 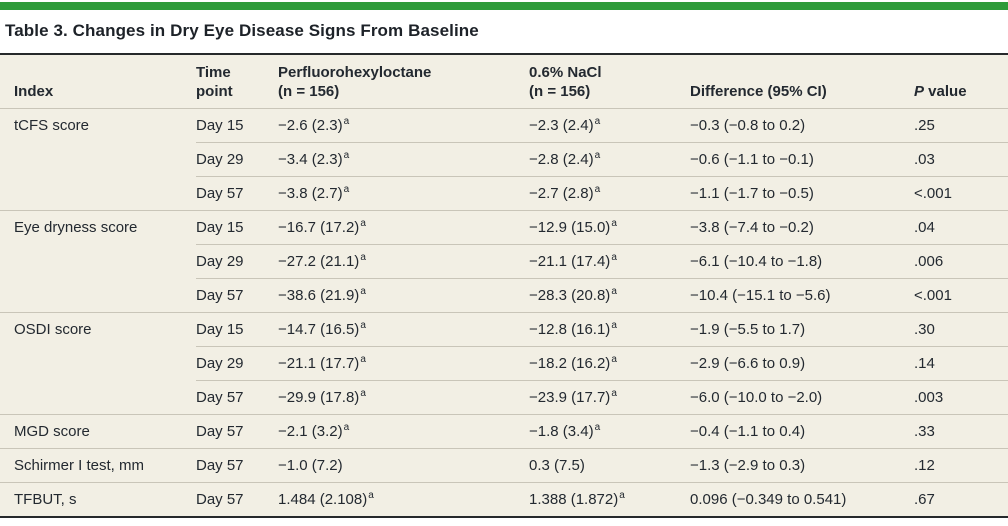 I want to click on cell-perfluorohexyloctane-value: −2.1 (3.2)a, so click(x=403, y=431).